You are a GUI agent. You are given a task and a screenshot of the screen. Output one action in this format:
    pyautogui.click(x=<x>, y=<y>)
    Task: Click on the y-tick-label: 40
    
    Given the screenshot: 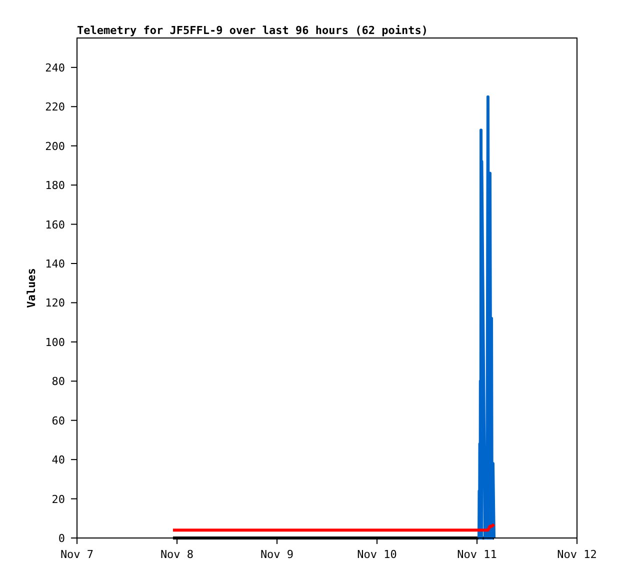 What is the action you would take?
    pyautogui.click(x=58, y=460)
    